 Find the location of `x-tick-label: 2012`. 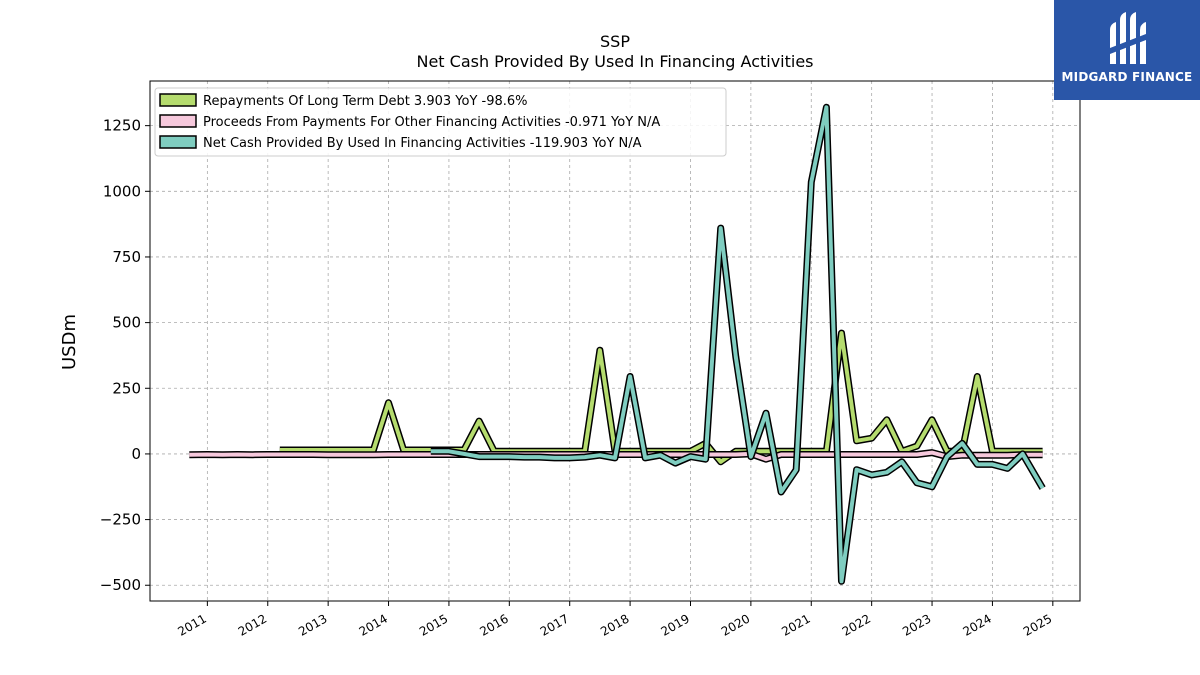

x-tick-label: 2012 is located at coordinates (252, 624).